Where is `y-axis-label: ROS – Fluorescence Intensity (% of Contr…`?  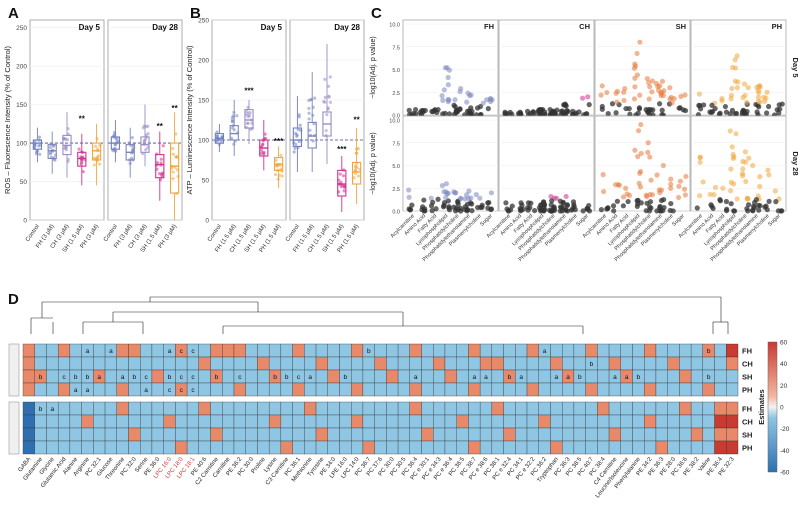 y-axis-label: ROS – Fluorescence Intensity (% of Contr… is located at coordinates (7, 120).